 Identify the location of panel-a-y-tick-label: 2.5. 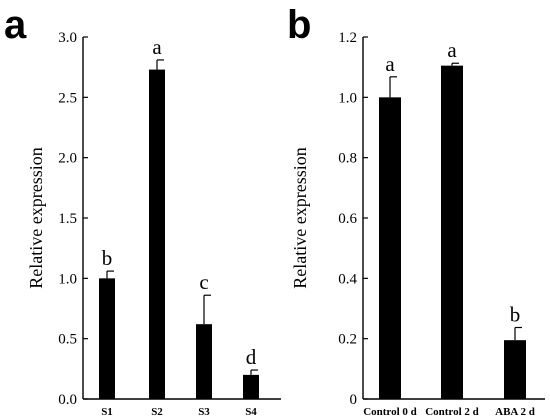
(67, 98).